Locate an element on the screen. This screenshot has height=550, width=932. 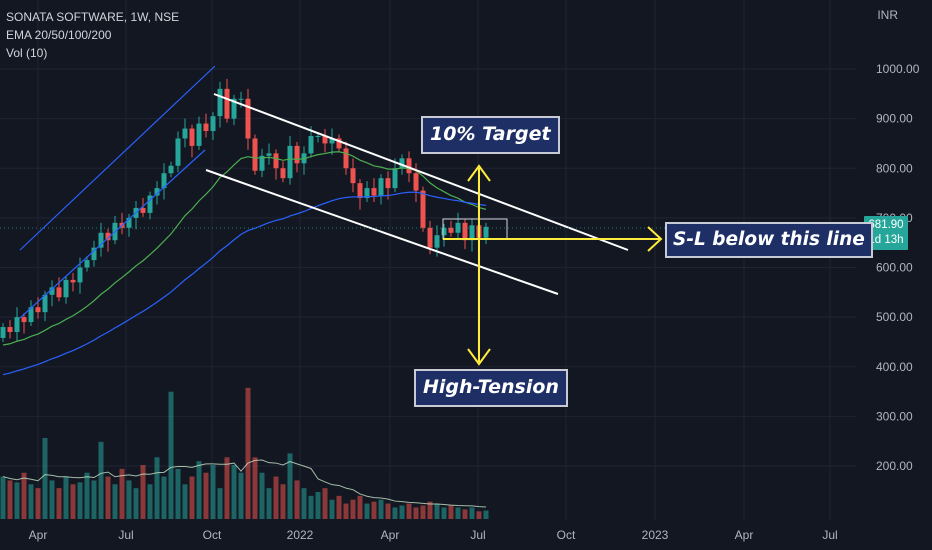
target-arrowhead is located at coordinates (479, 173).